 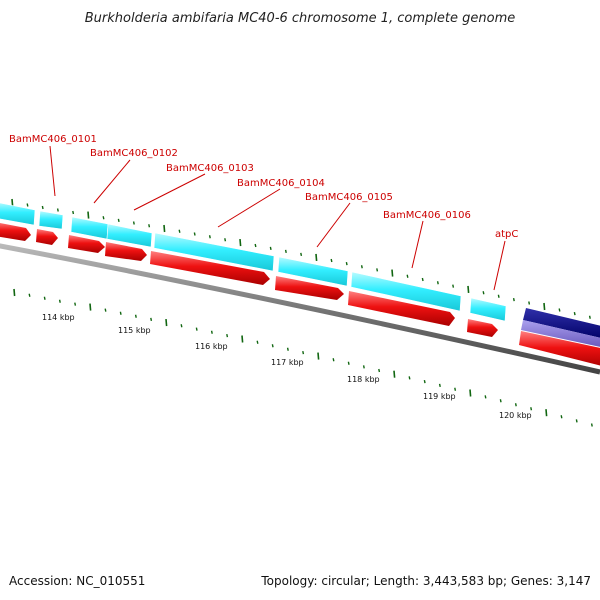 I want to click on gene-label: BamMC406_0101, so click(x=53, y=139).